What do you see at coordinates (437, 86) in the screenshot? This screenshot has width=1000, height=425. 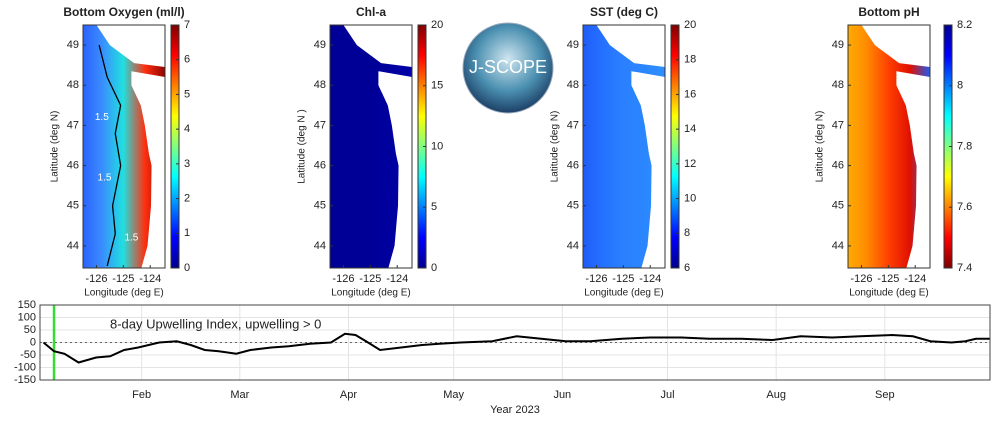 I see `colorbar-tick-label: 15` at bounding box center [437, 86].